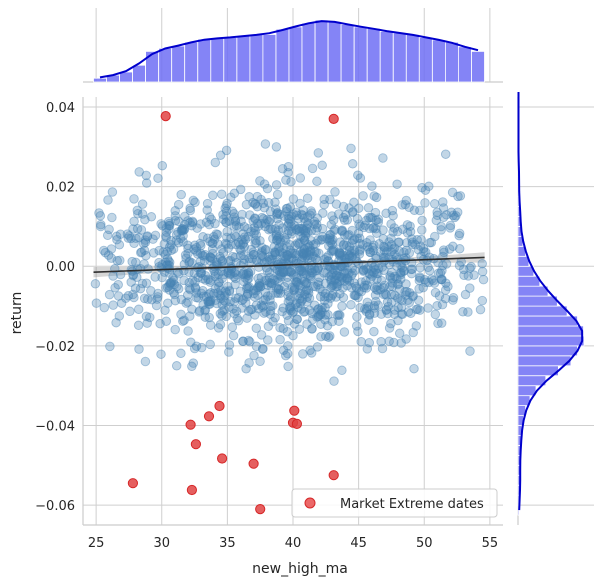 The width and height of the screenshot is (601, 584). I want to click on legend: Market Extreme dates, so click(394, 503).